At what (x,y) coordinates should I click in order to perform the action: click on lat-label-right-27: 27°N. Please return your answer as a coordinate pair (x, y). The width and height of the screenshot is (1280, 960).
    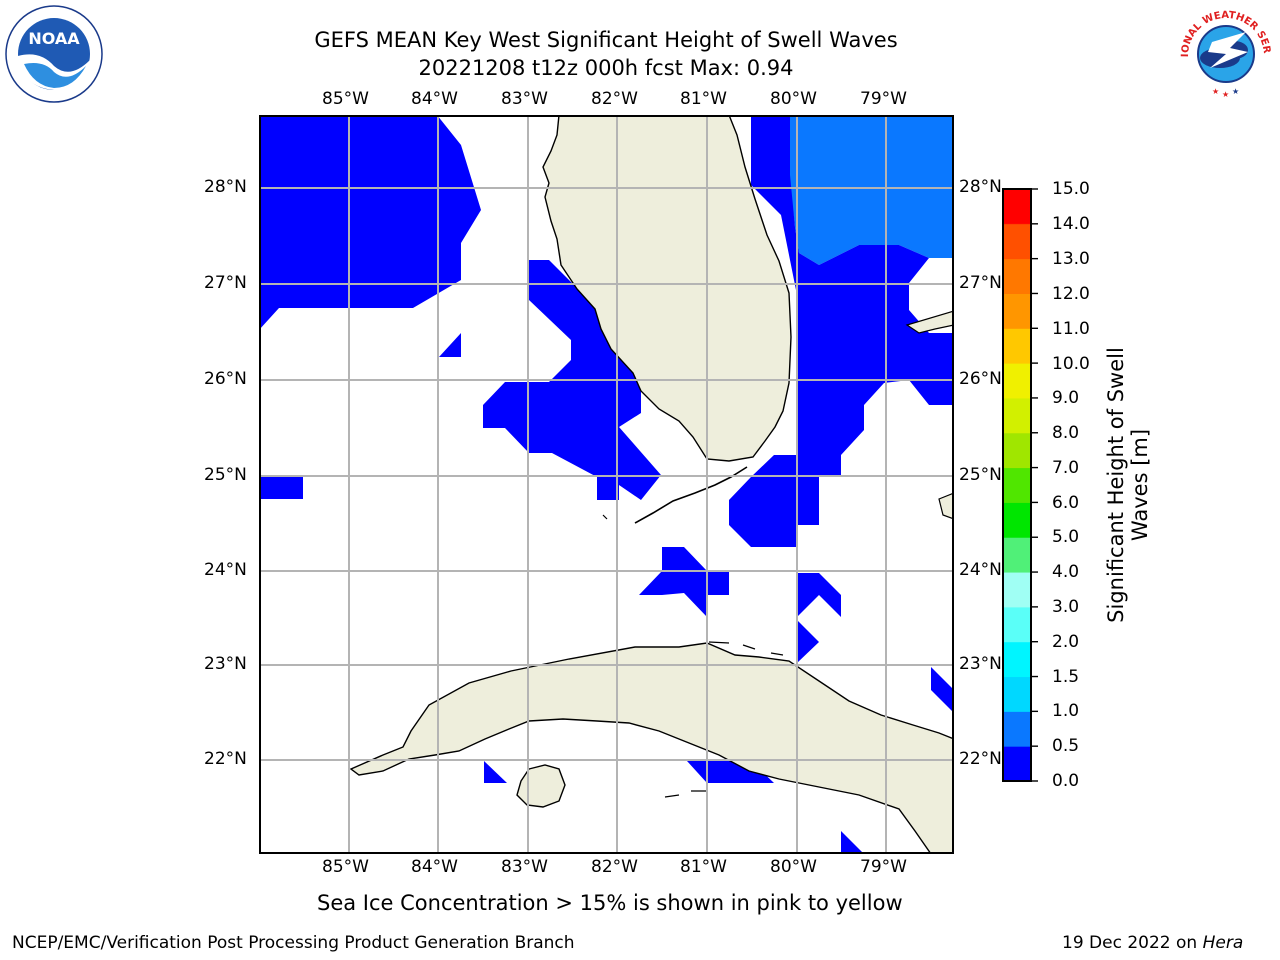
    Looking at the image, I should click on (980, 283).